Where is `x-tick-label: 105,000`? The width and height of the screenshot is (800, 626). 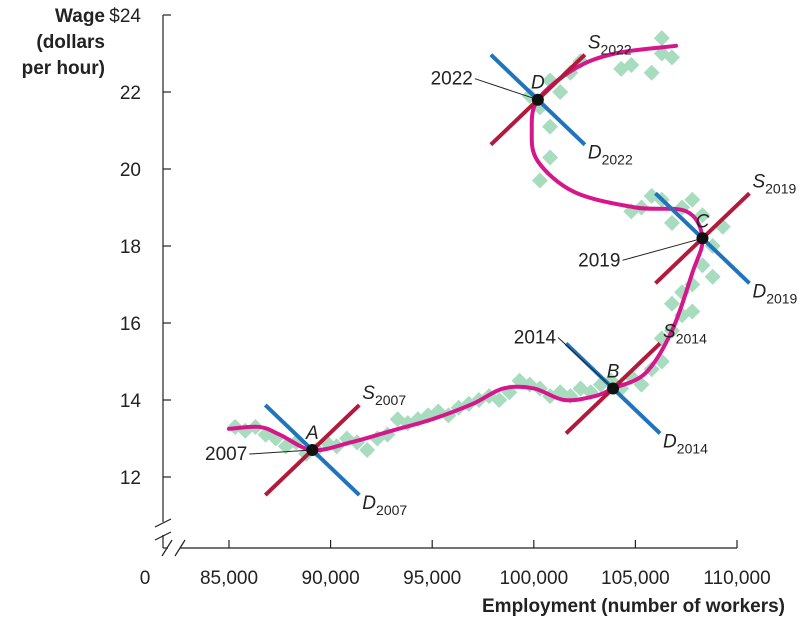 x-tick-label: 105,000 is located at coordinates (635, 578).